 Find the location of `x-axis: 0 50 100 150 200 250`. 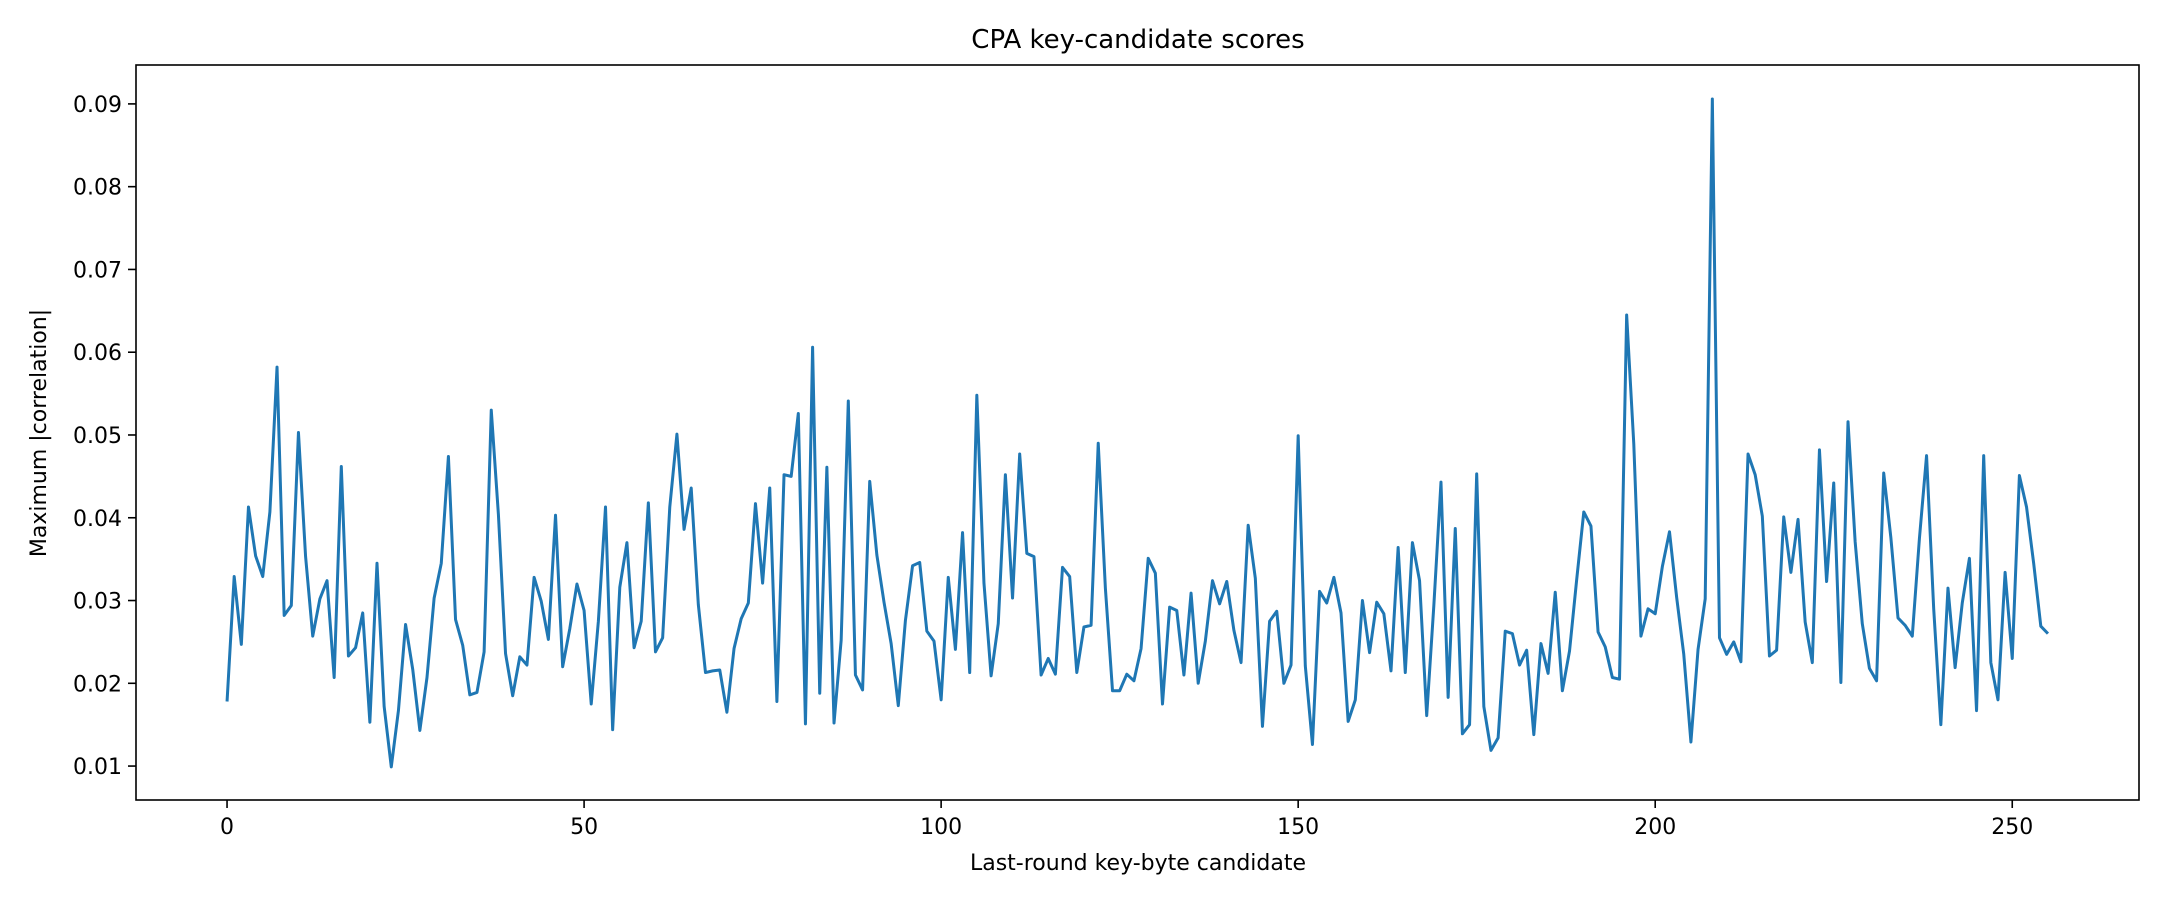

x-axis: 0 50 100 150 200 250 is located at coordinates (1126, 820).